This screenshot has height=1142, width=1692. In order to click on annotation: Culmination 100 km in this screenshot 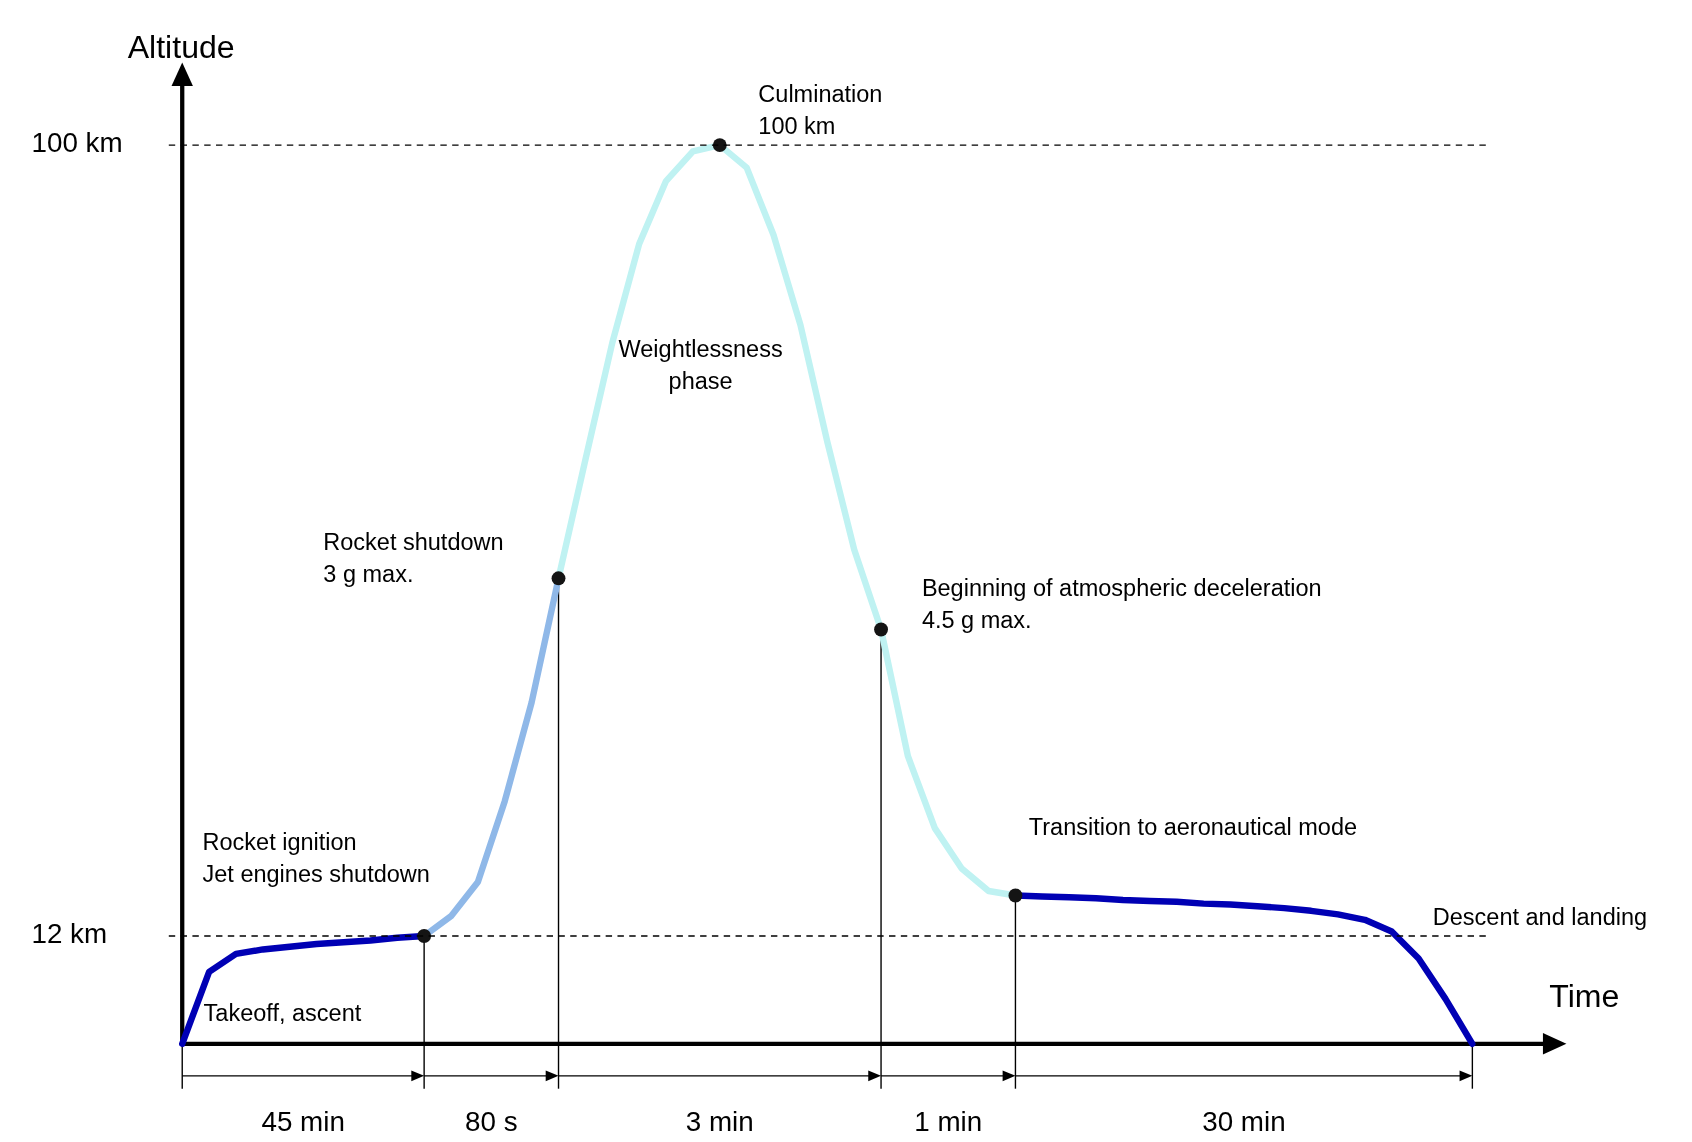, I will do `click(820, 110)`.